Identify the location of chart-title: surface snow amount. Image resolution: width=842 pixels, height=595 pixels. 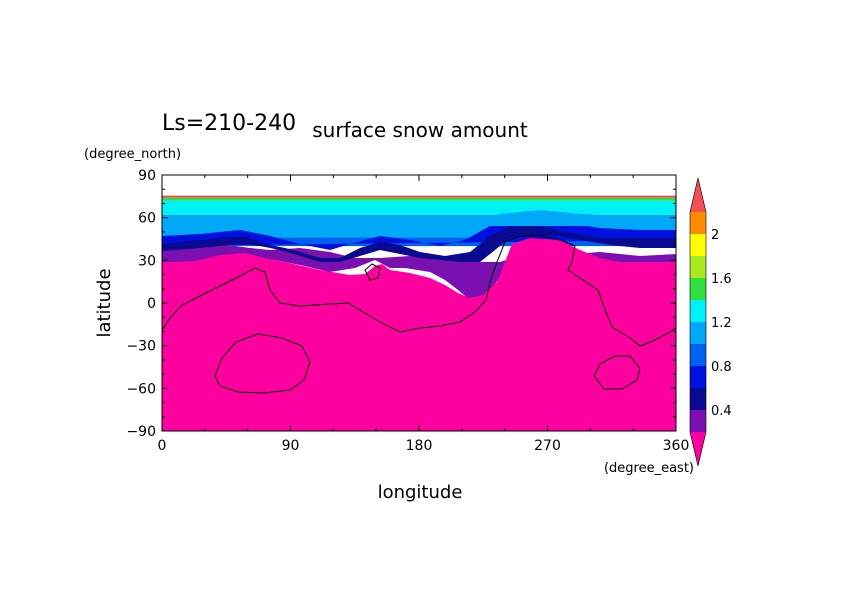
(420, 130).